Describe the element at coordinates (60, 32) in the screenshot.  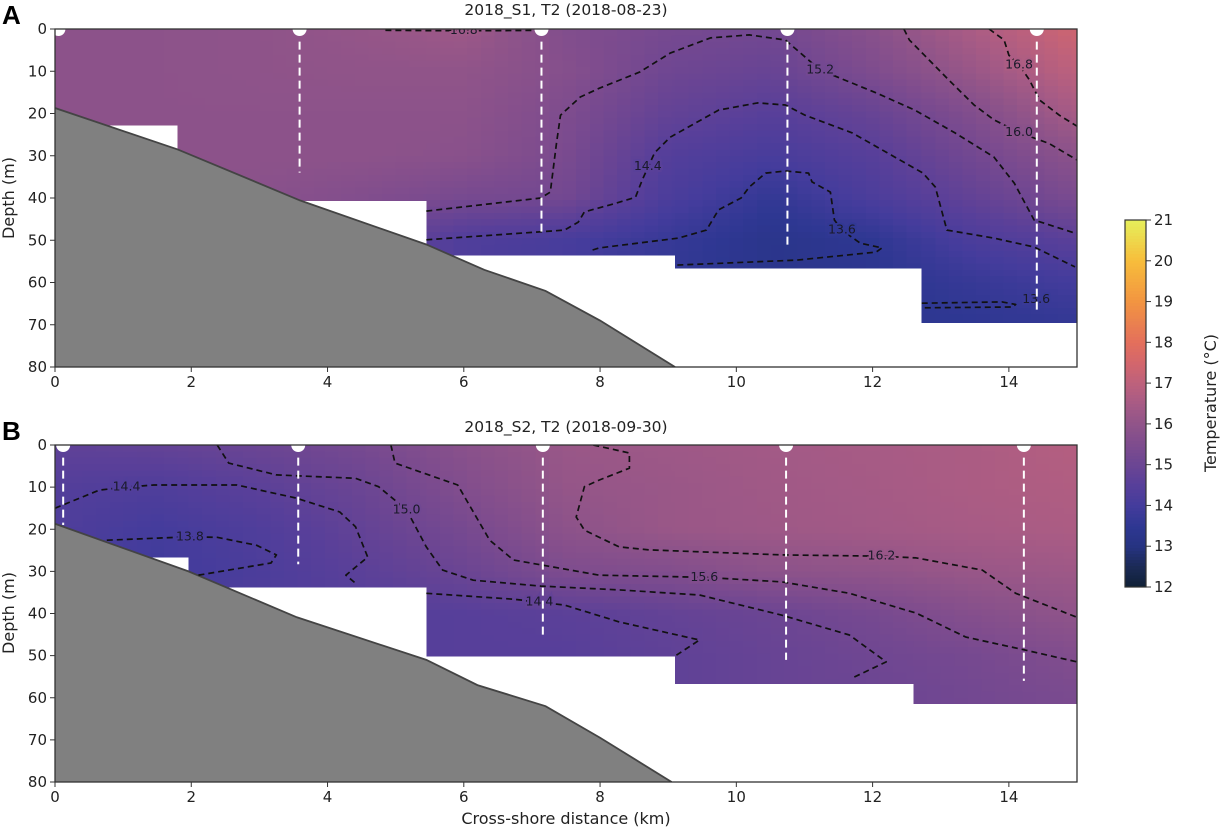
I see `station-marker` at that location.